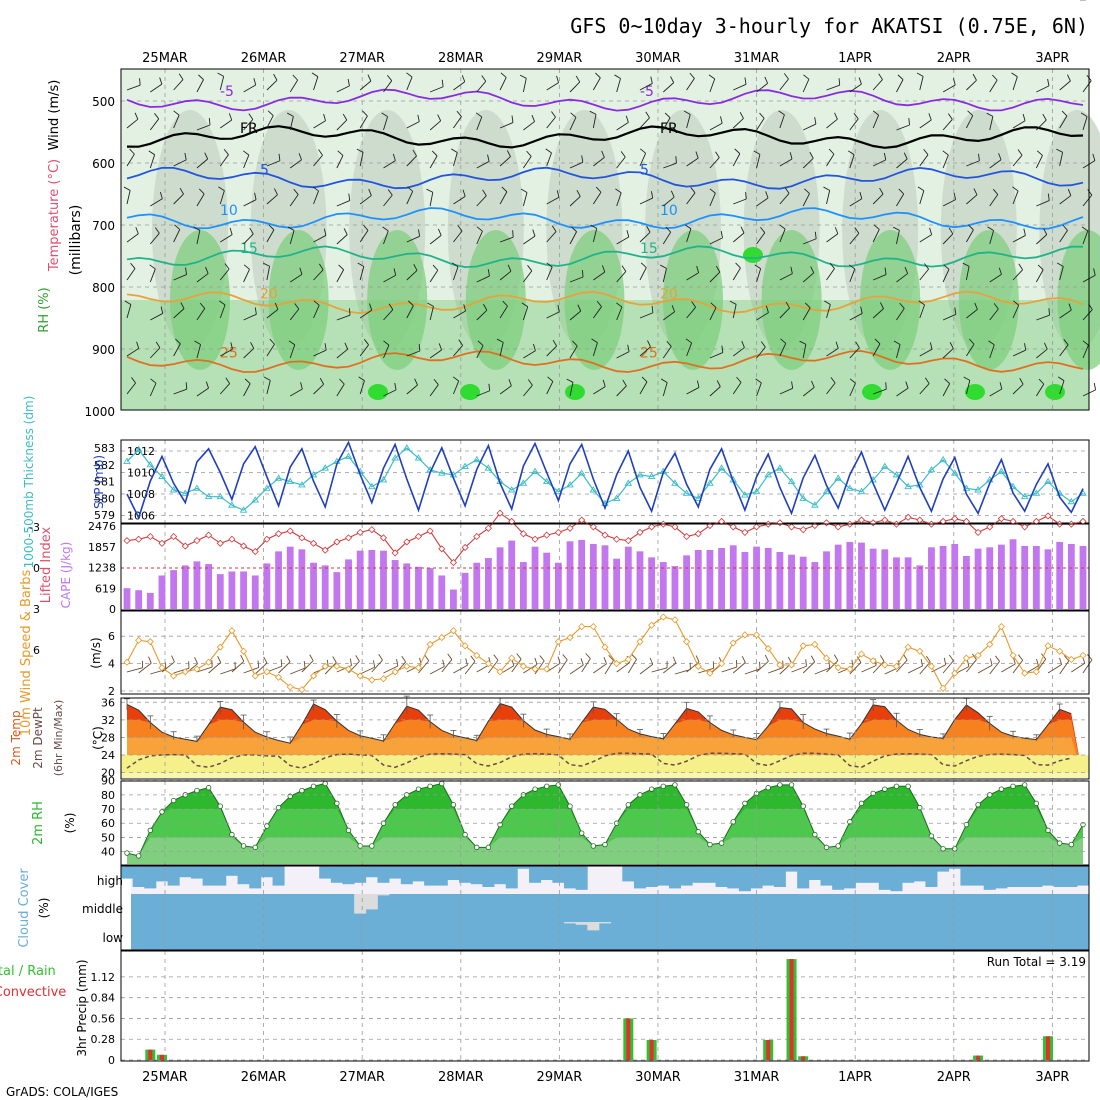 The image size is (1100, 1100). What do you see at coordinates (461, 58) in the screenshot?
I see `date-label-top: 28MAR` at bounding box center [461, 58].